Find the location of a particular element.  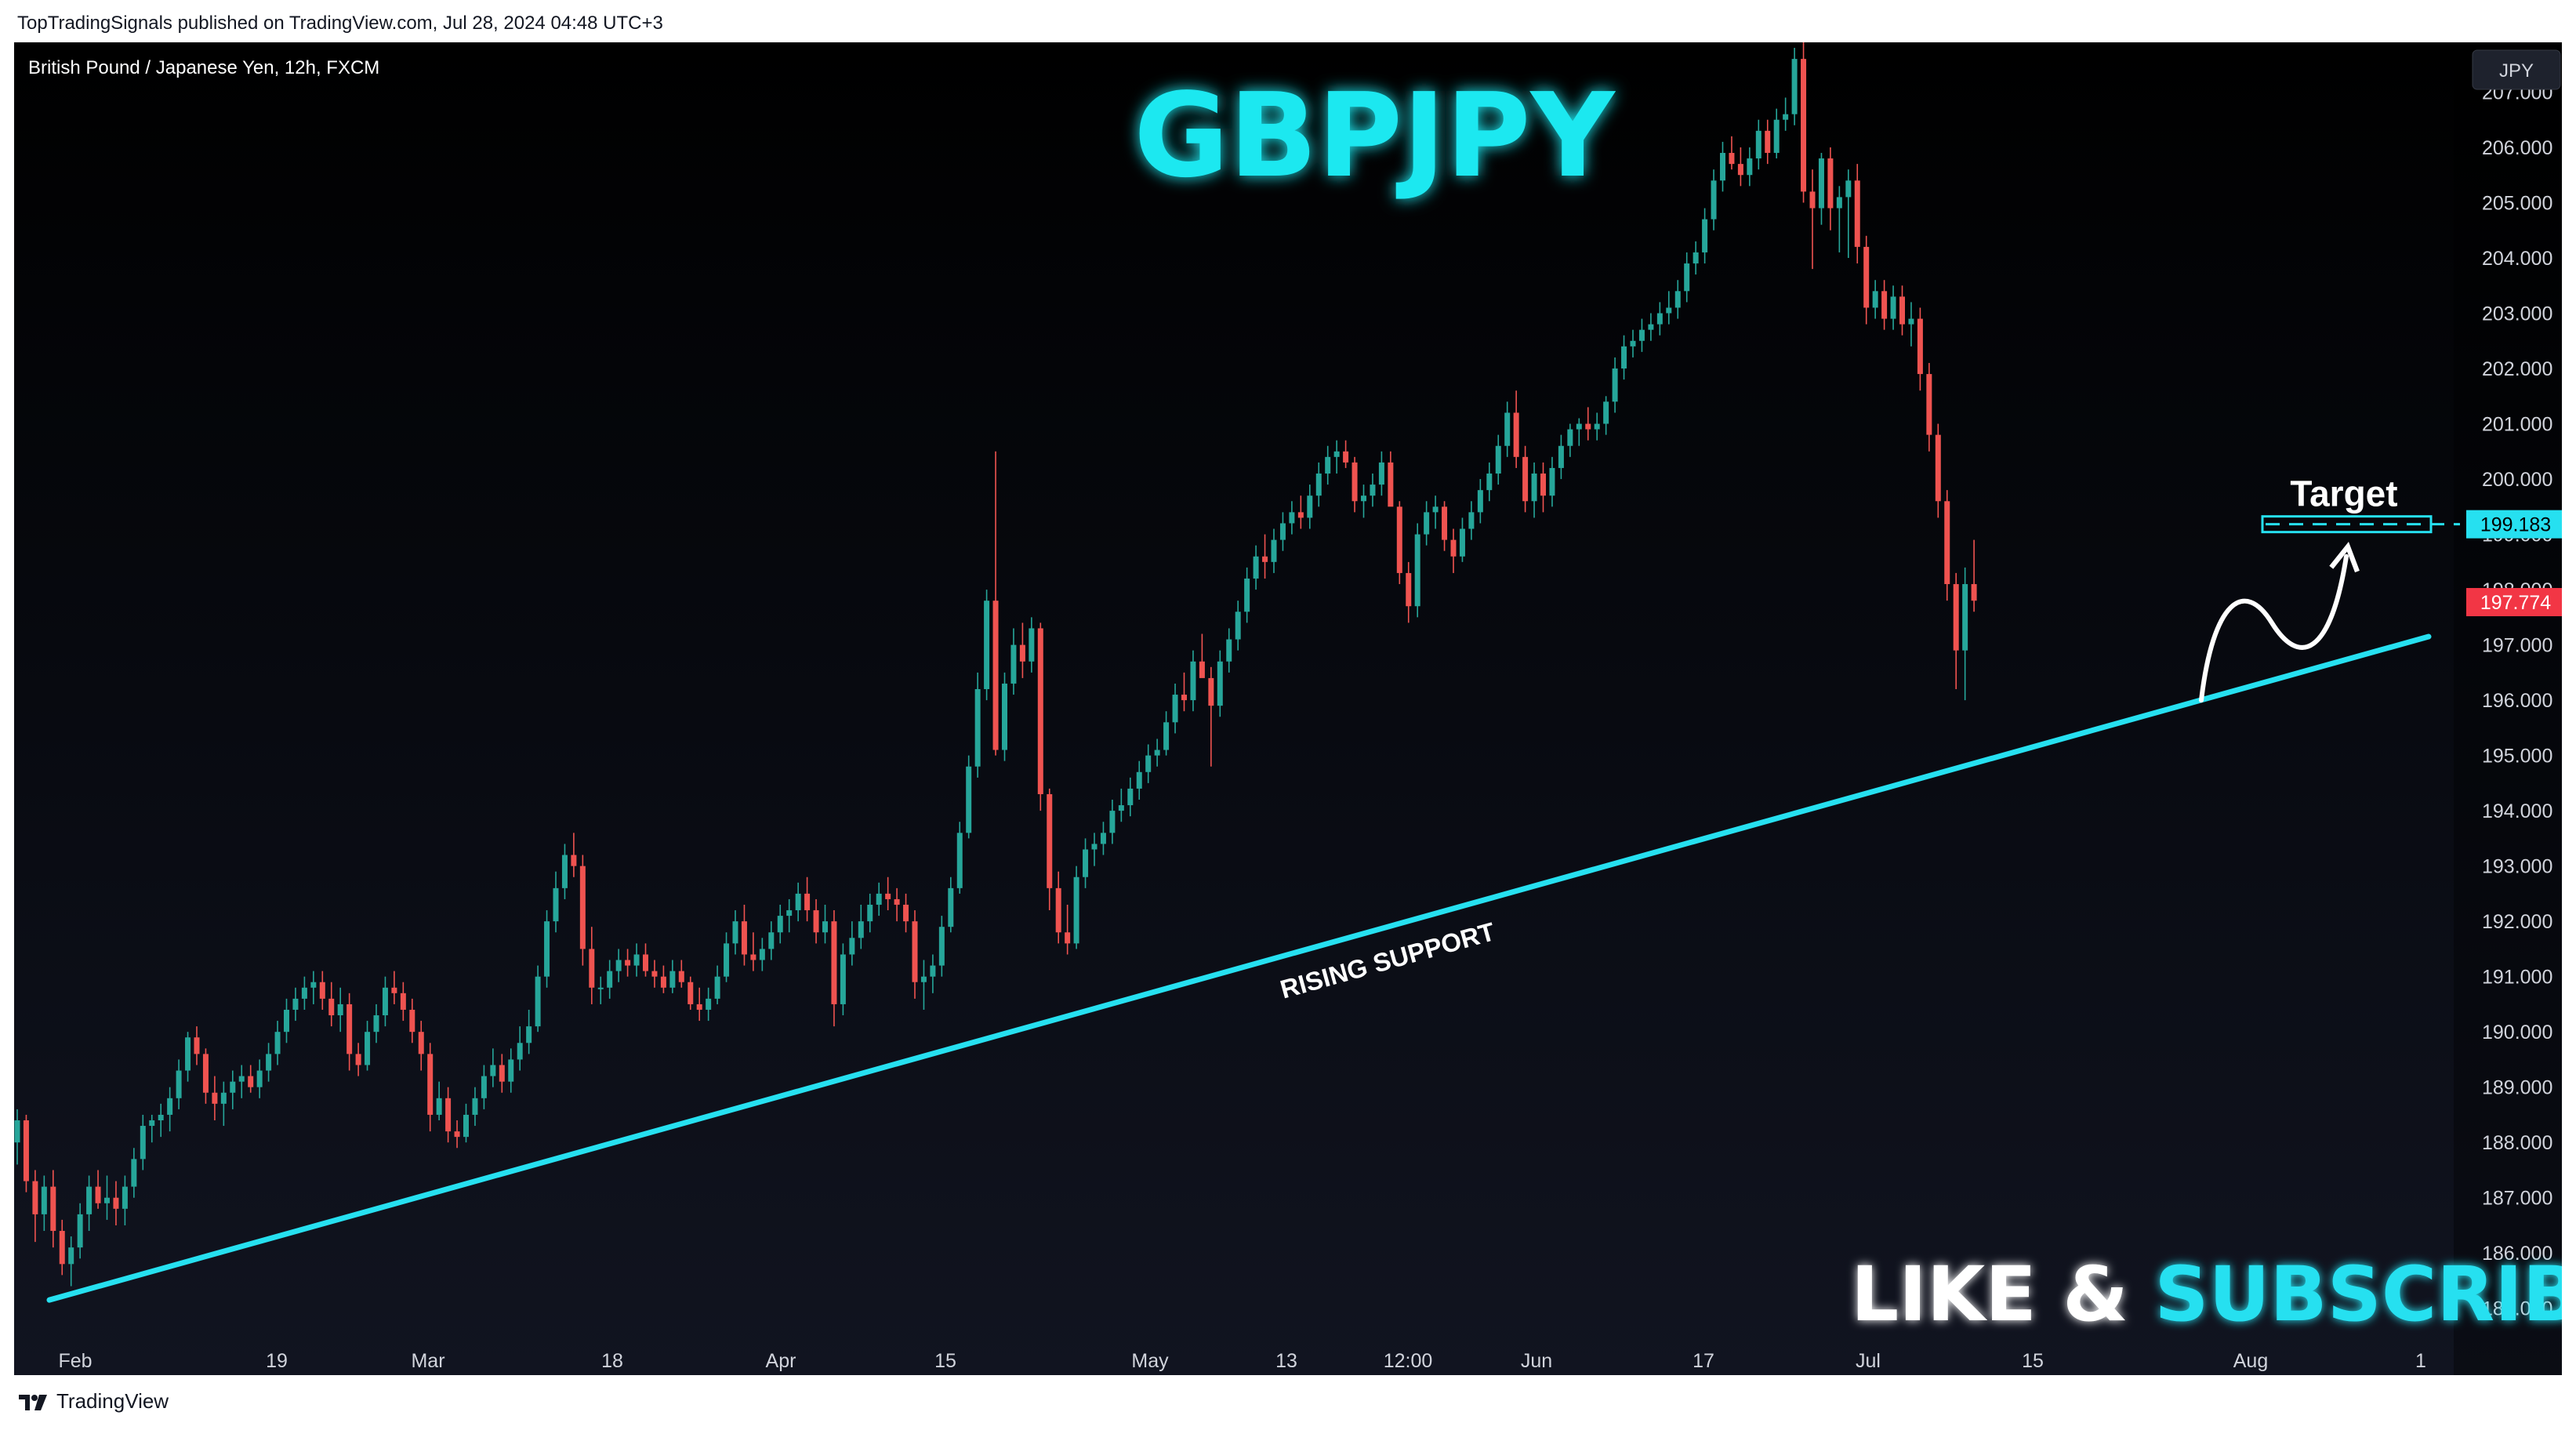

tradingview-brand: TradingView is located at coordinates (93, 1401).